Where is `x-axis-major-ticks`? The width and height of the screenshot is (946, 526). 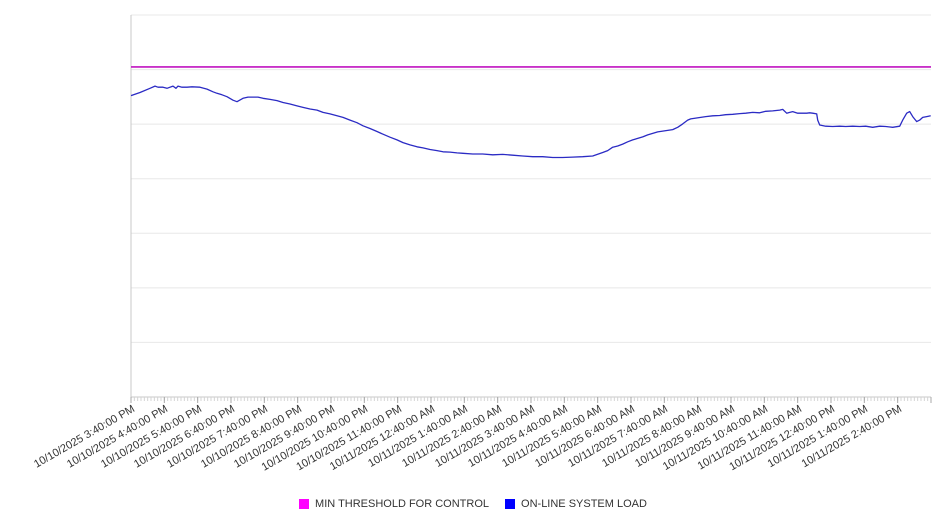 x-axis-major-ticks is located at coordinates (531, 400).